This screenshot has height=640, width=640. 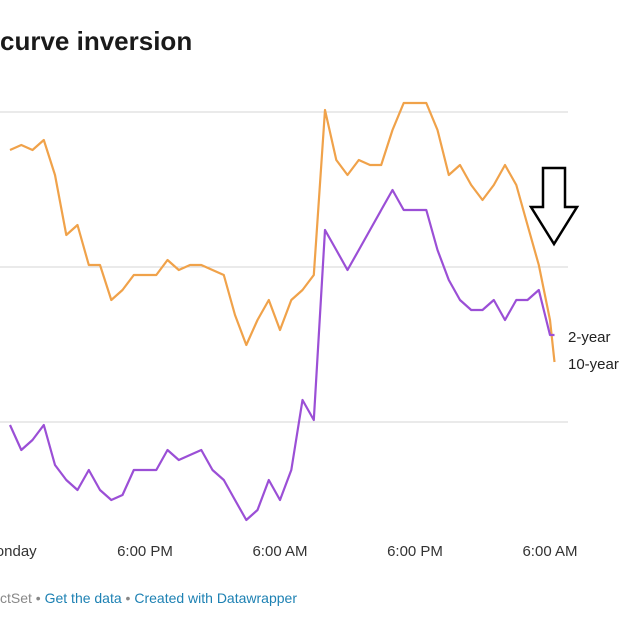 What do you see at coordinates (83, 598) in the screenshot?
I see `footer-link: Get the data` at bounding box center [83, 598].